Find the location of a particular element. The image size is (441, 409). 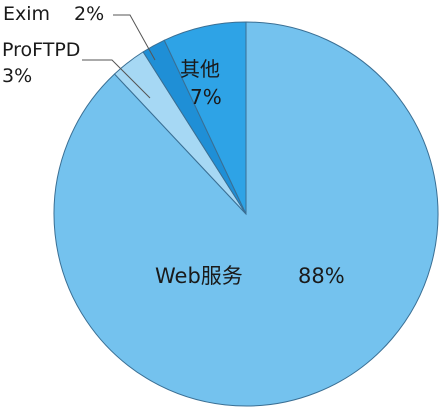

leader-line-proftpd is located at coordinates (116, 79).